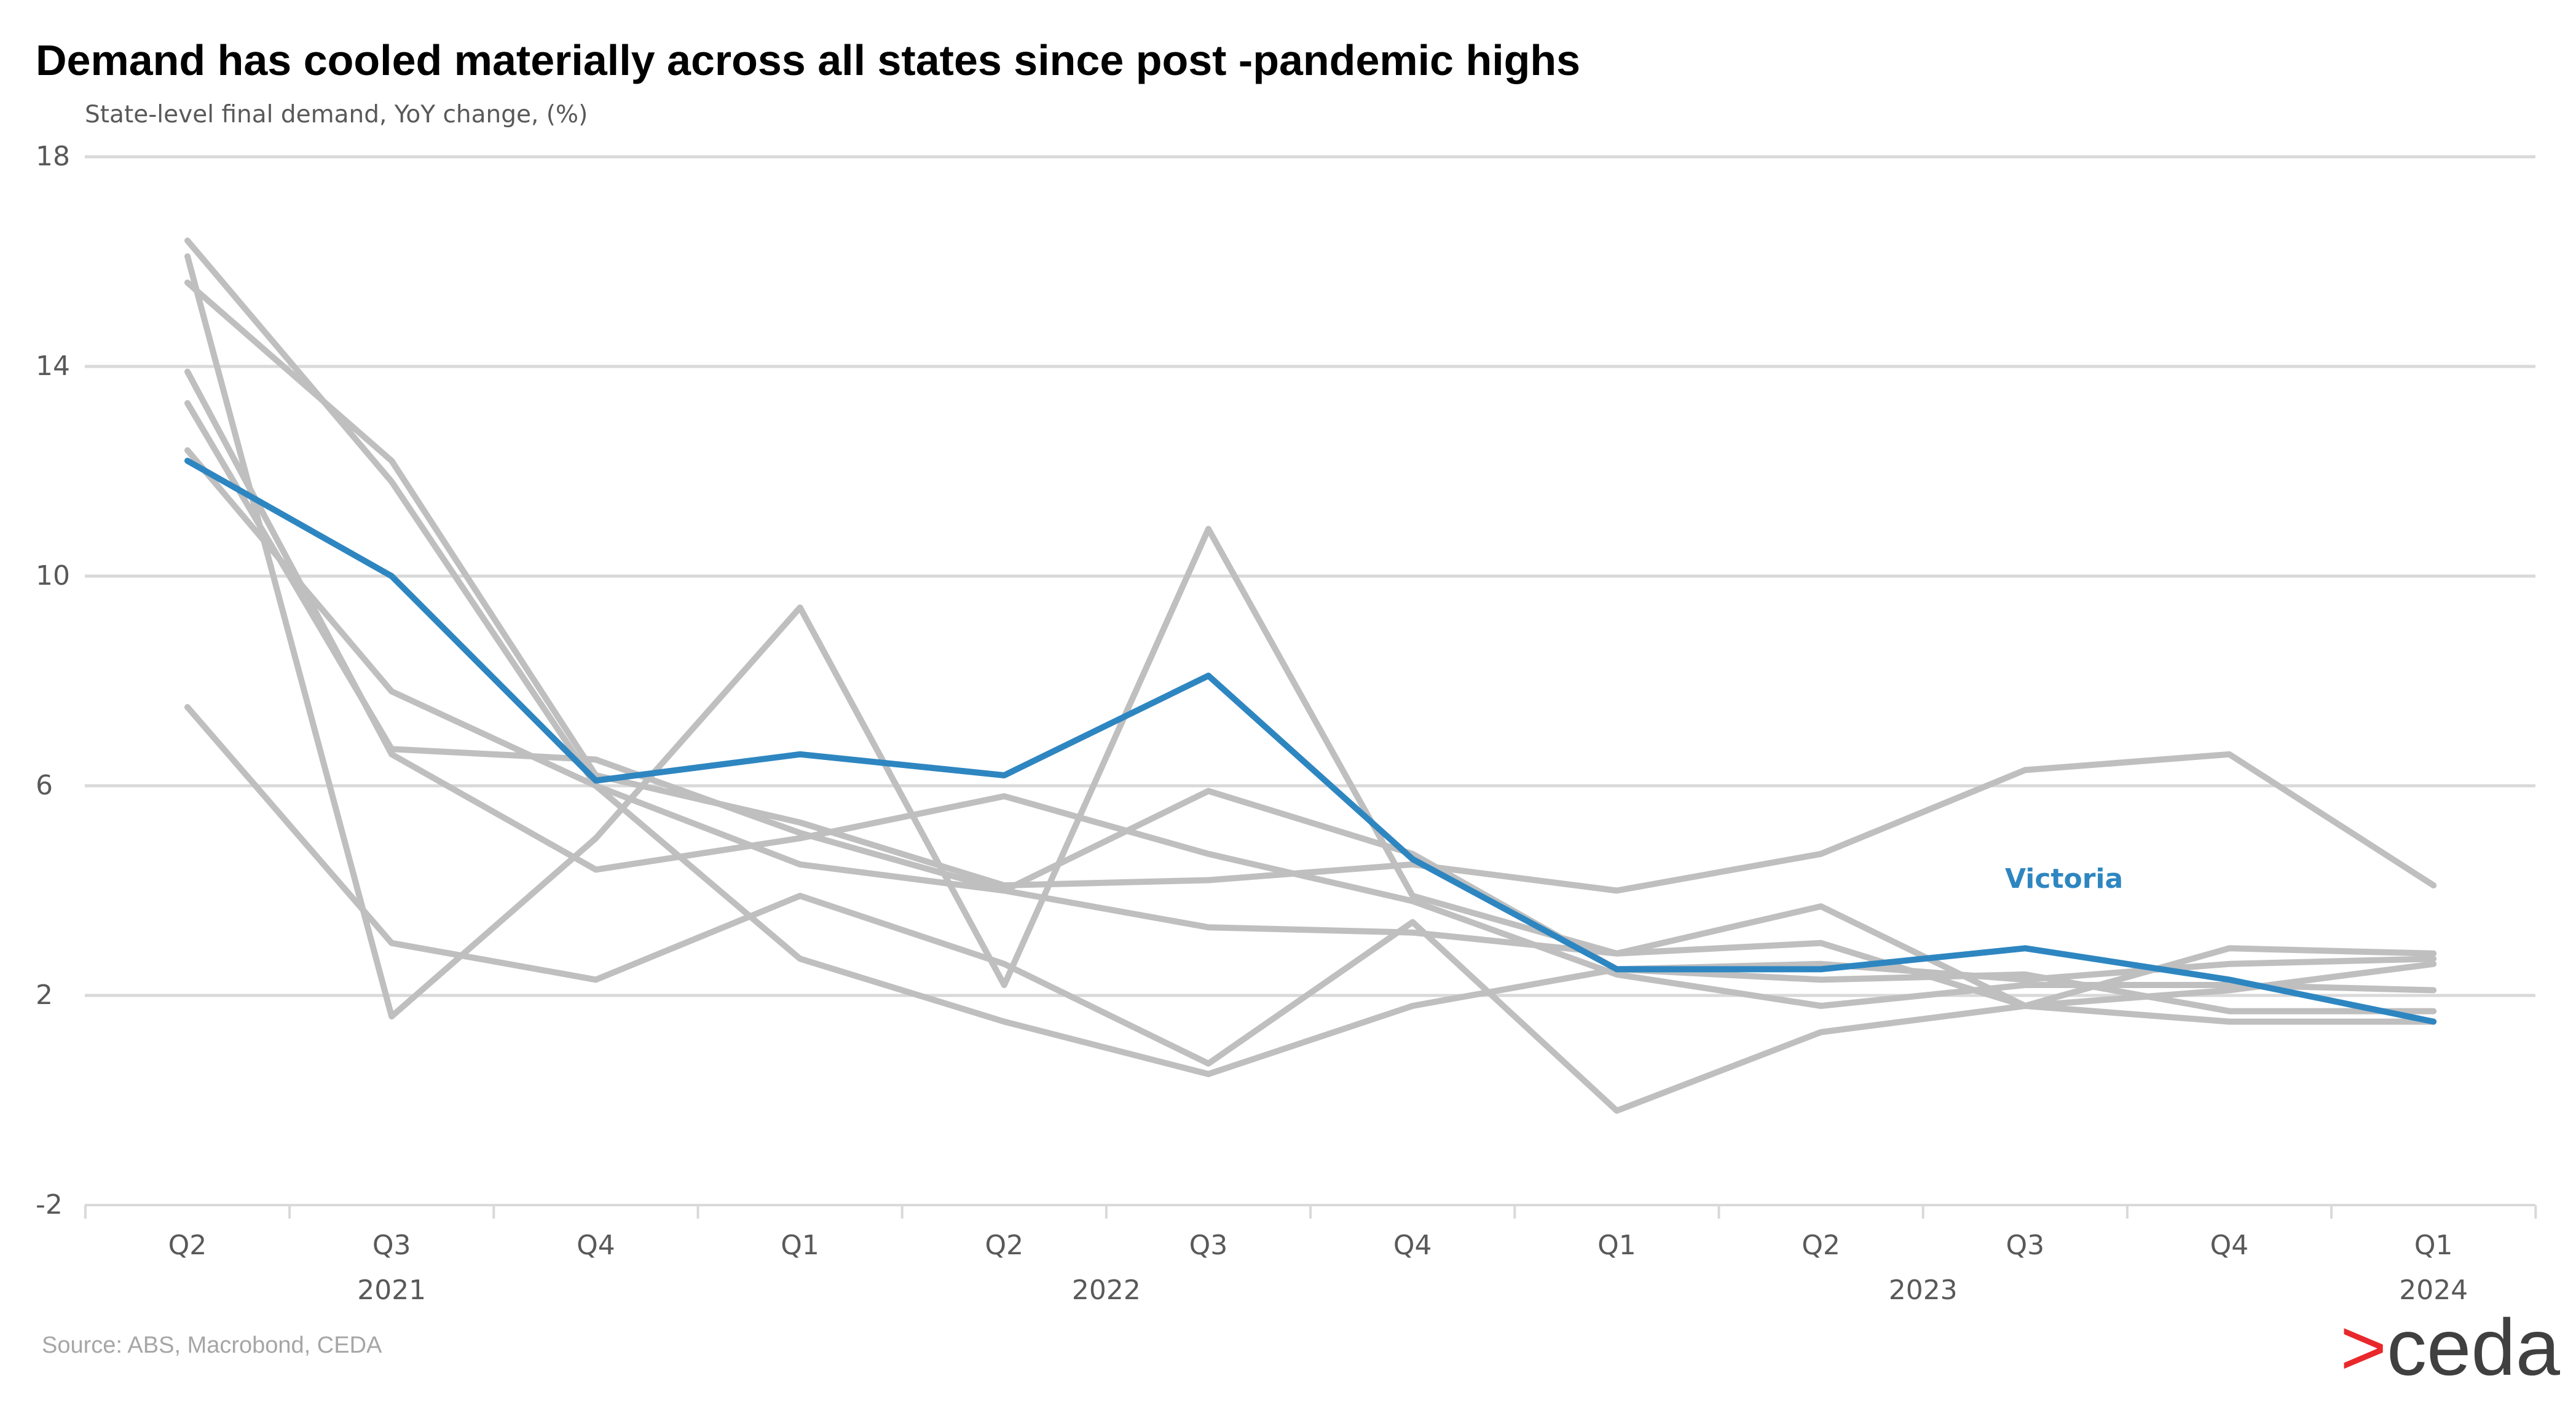 The height and width of the screenshot is (1408, 2576). What do you see at coordinates (45, 785) in the screenshot?
I see `y-tick-label: 6` at bounding box center [45, 785].